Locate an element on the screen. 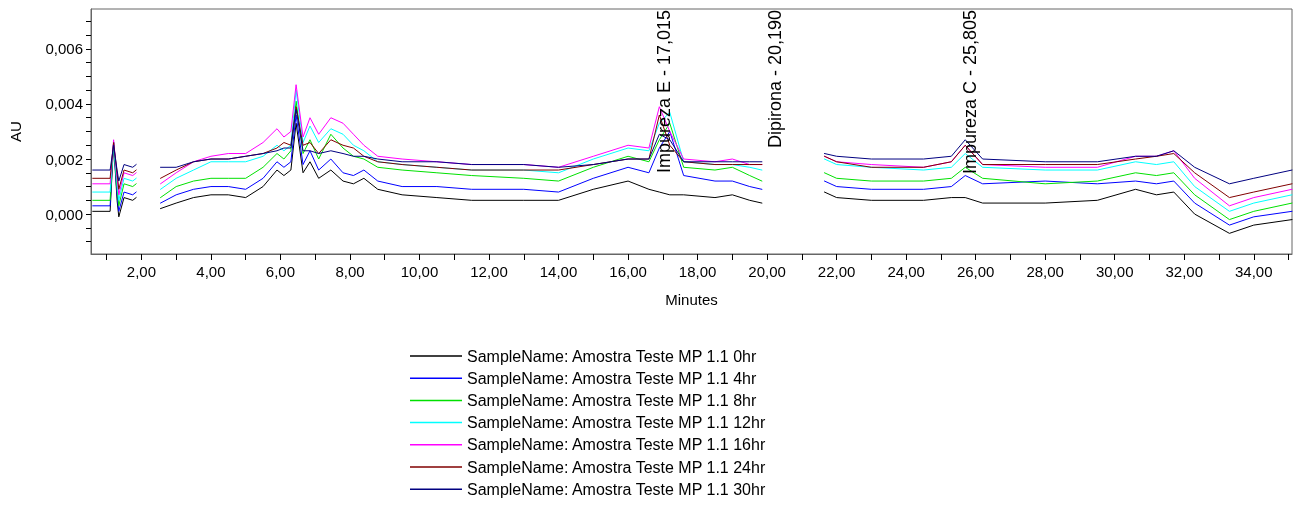 The height and width of the screenshot is (528, 1304). annotation: Dipirona - 20,190 is located at coordinates (775, 79).